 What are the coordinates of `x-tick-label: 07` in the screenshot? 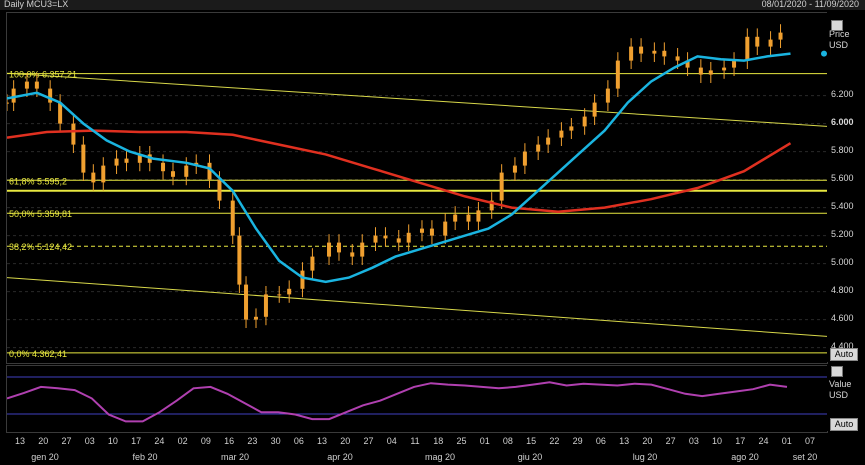 It's located at (810, 441).